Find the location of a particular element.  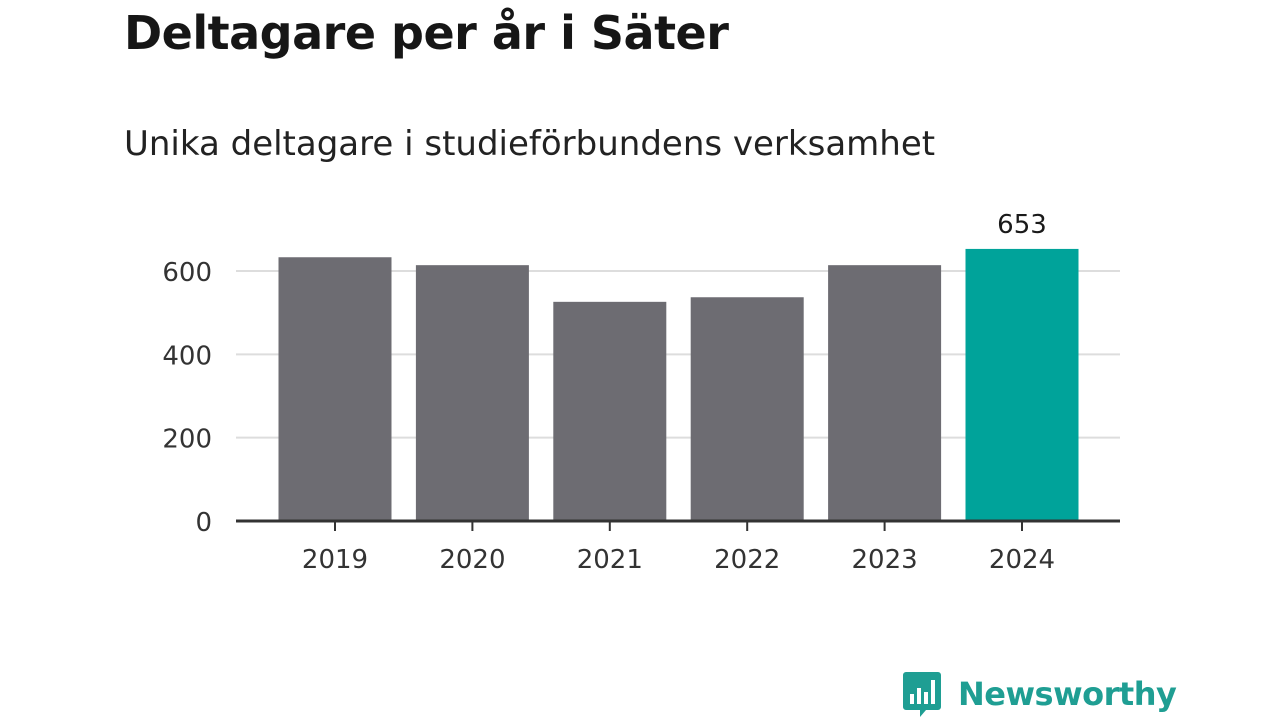

x-tick-label: 2024 is located at coordinates (1022, 560).